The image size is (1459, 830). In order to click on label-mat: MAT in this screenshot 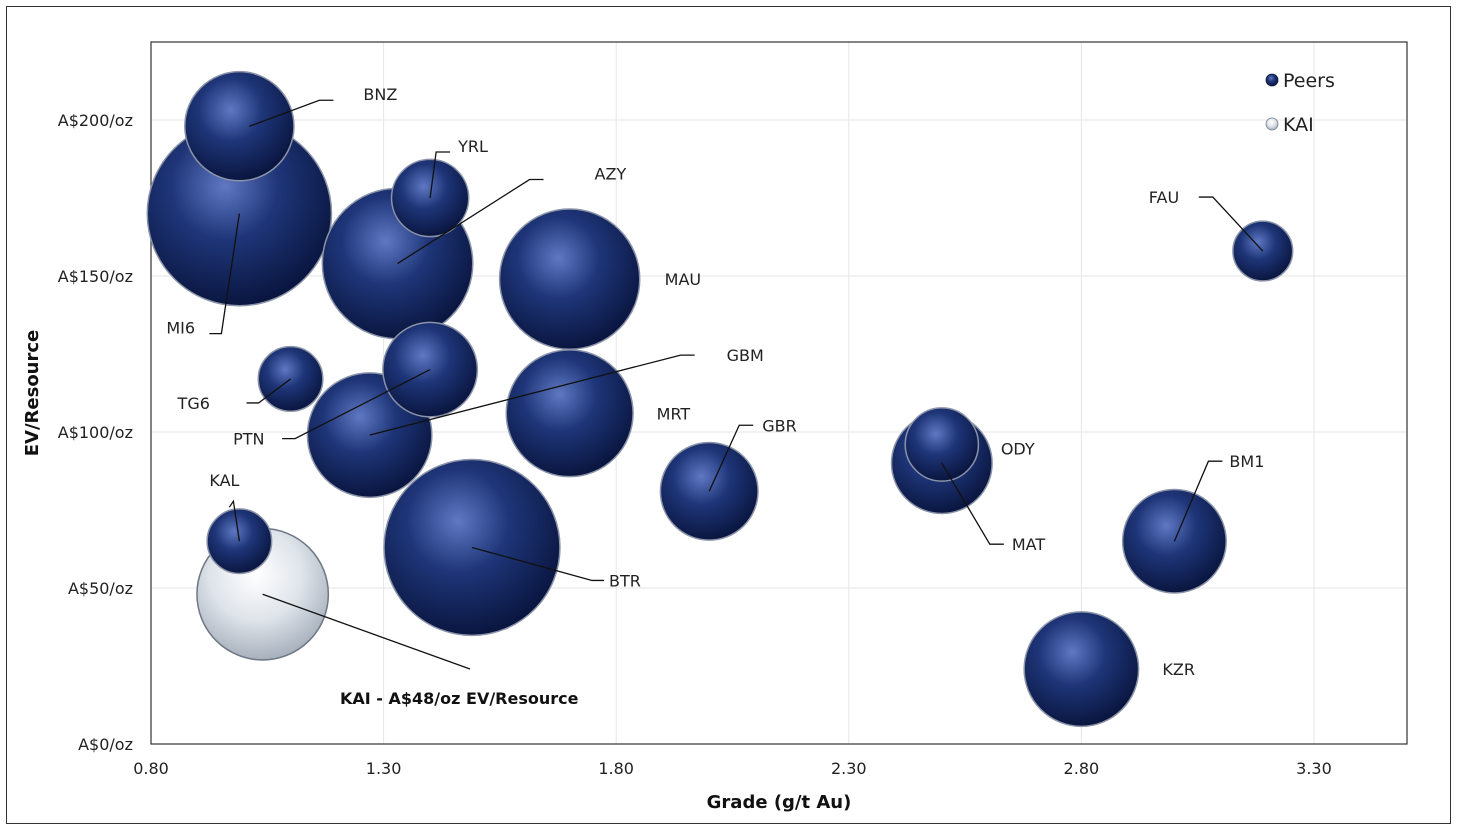, I will do `click(1029, 544)`.